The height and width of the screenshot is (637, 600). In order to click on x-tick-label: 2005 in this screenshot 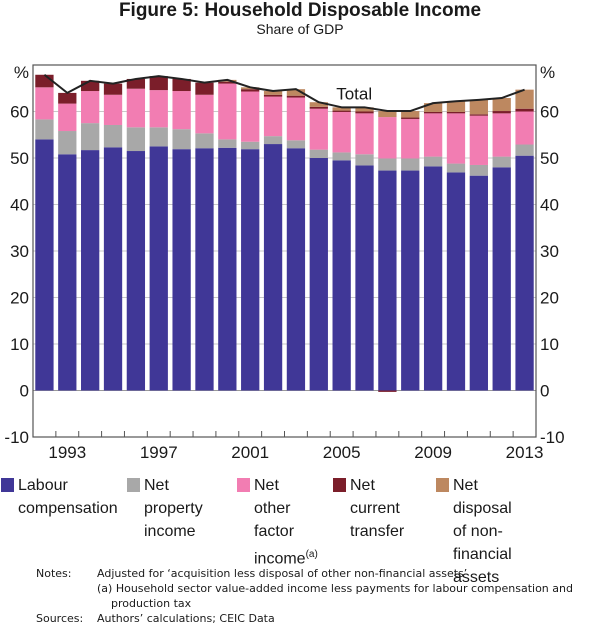, I will do `click(342, 452)`.